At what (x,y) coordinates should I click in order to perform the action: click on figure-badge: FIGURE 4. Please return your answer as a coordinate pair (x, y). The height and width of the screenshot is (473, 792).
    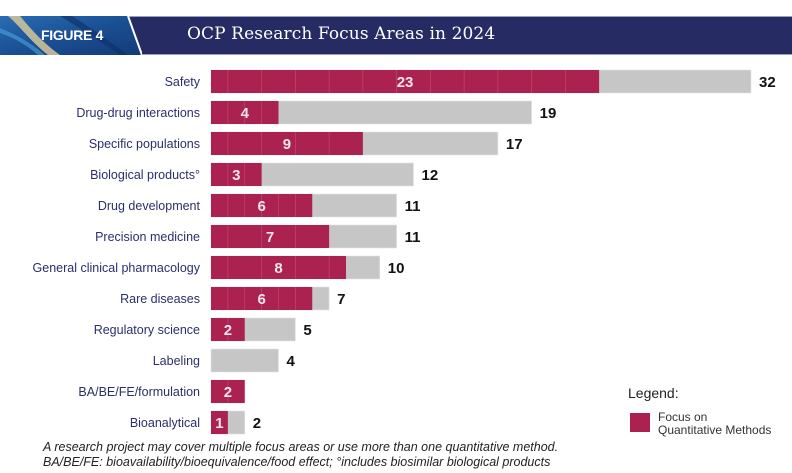
    Looking at the image, I should click on (71, 35).